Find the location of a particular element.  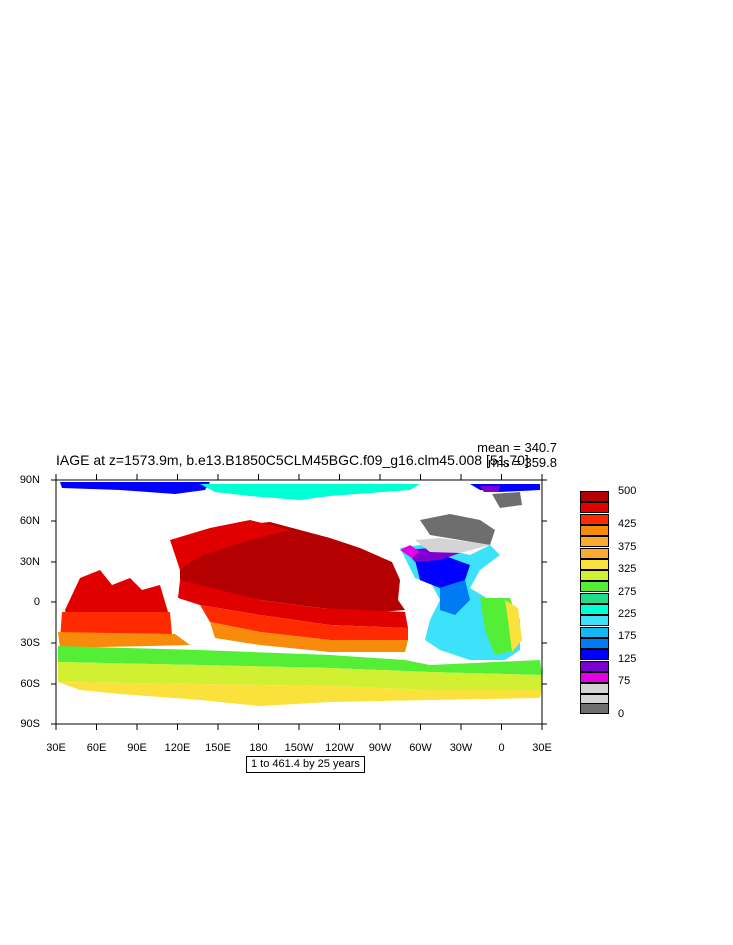

lat-label: 30N is located at coordinates (29, 562).